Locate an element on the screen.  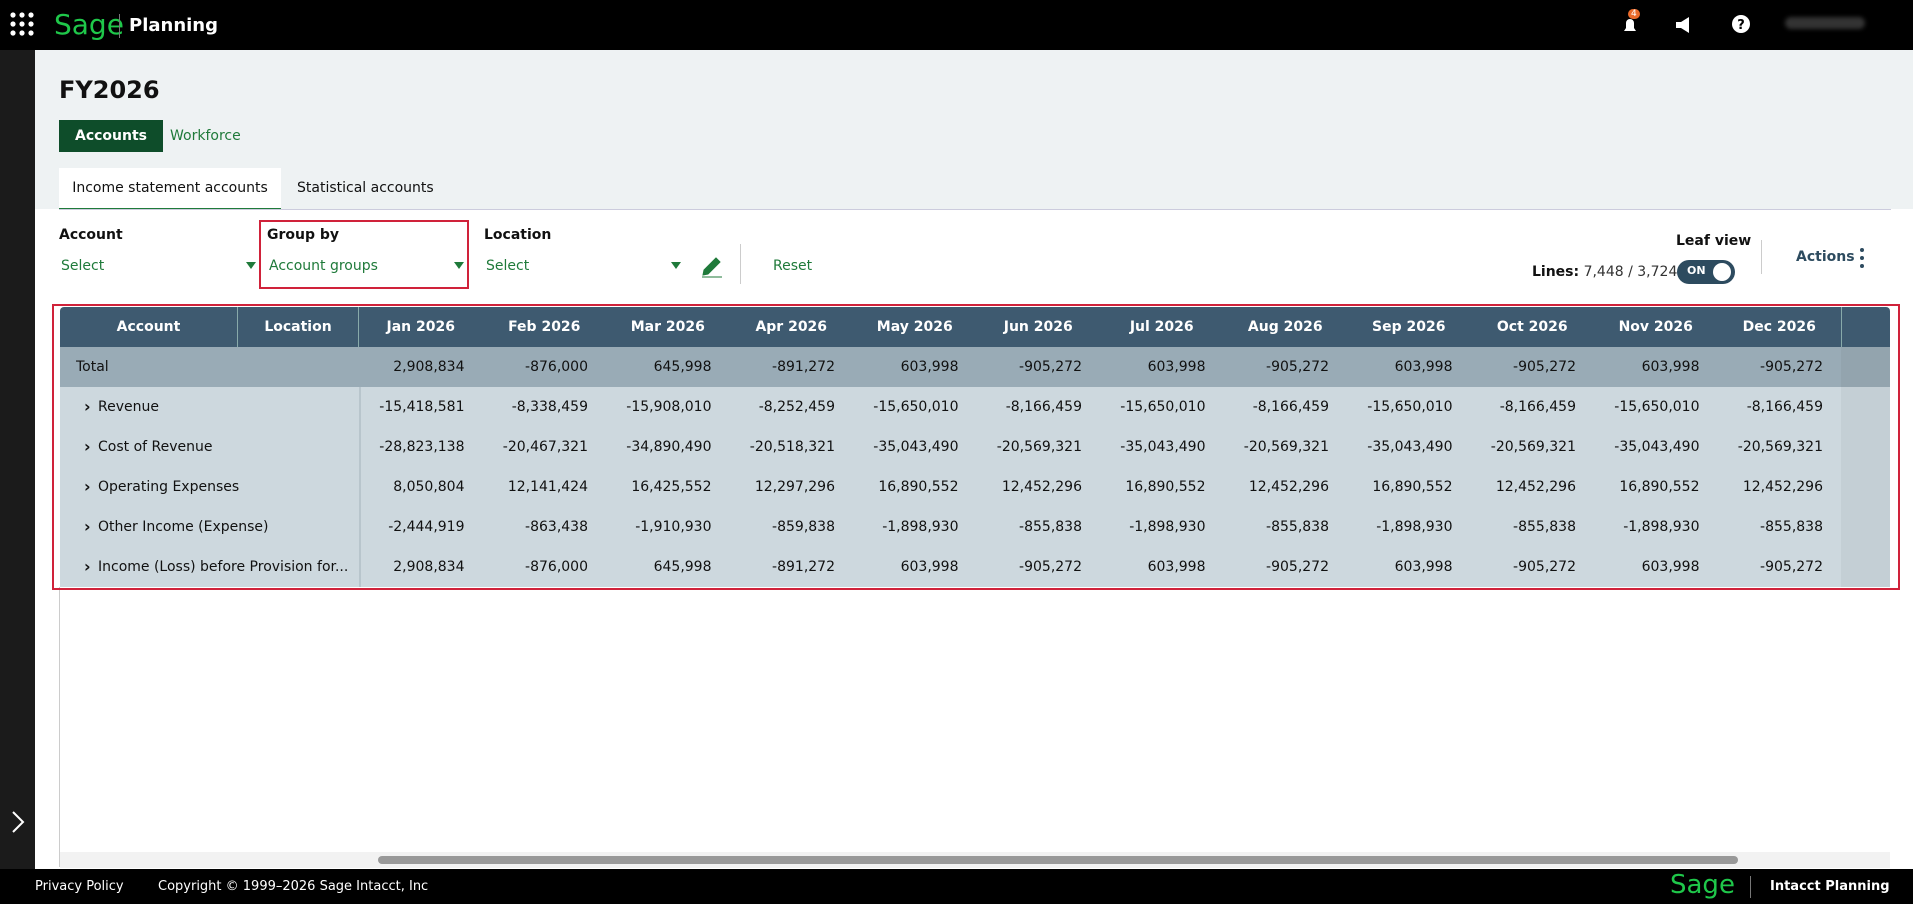
cell-value: -28,823,138 is located at coordinates (422, 447).